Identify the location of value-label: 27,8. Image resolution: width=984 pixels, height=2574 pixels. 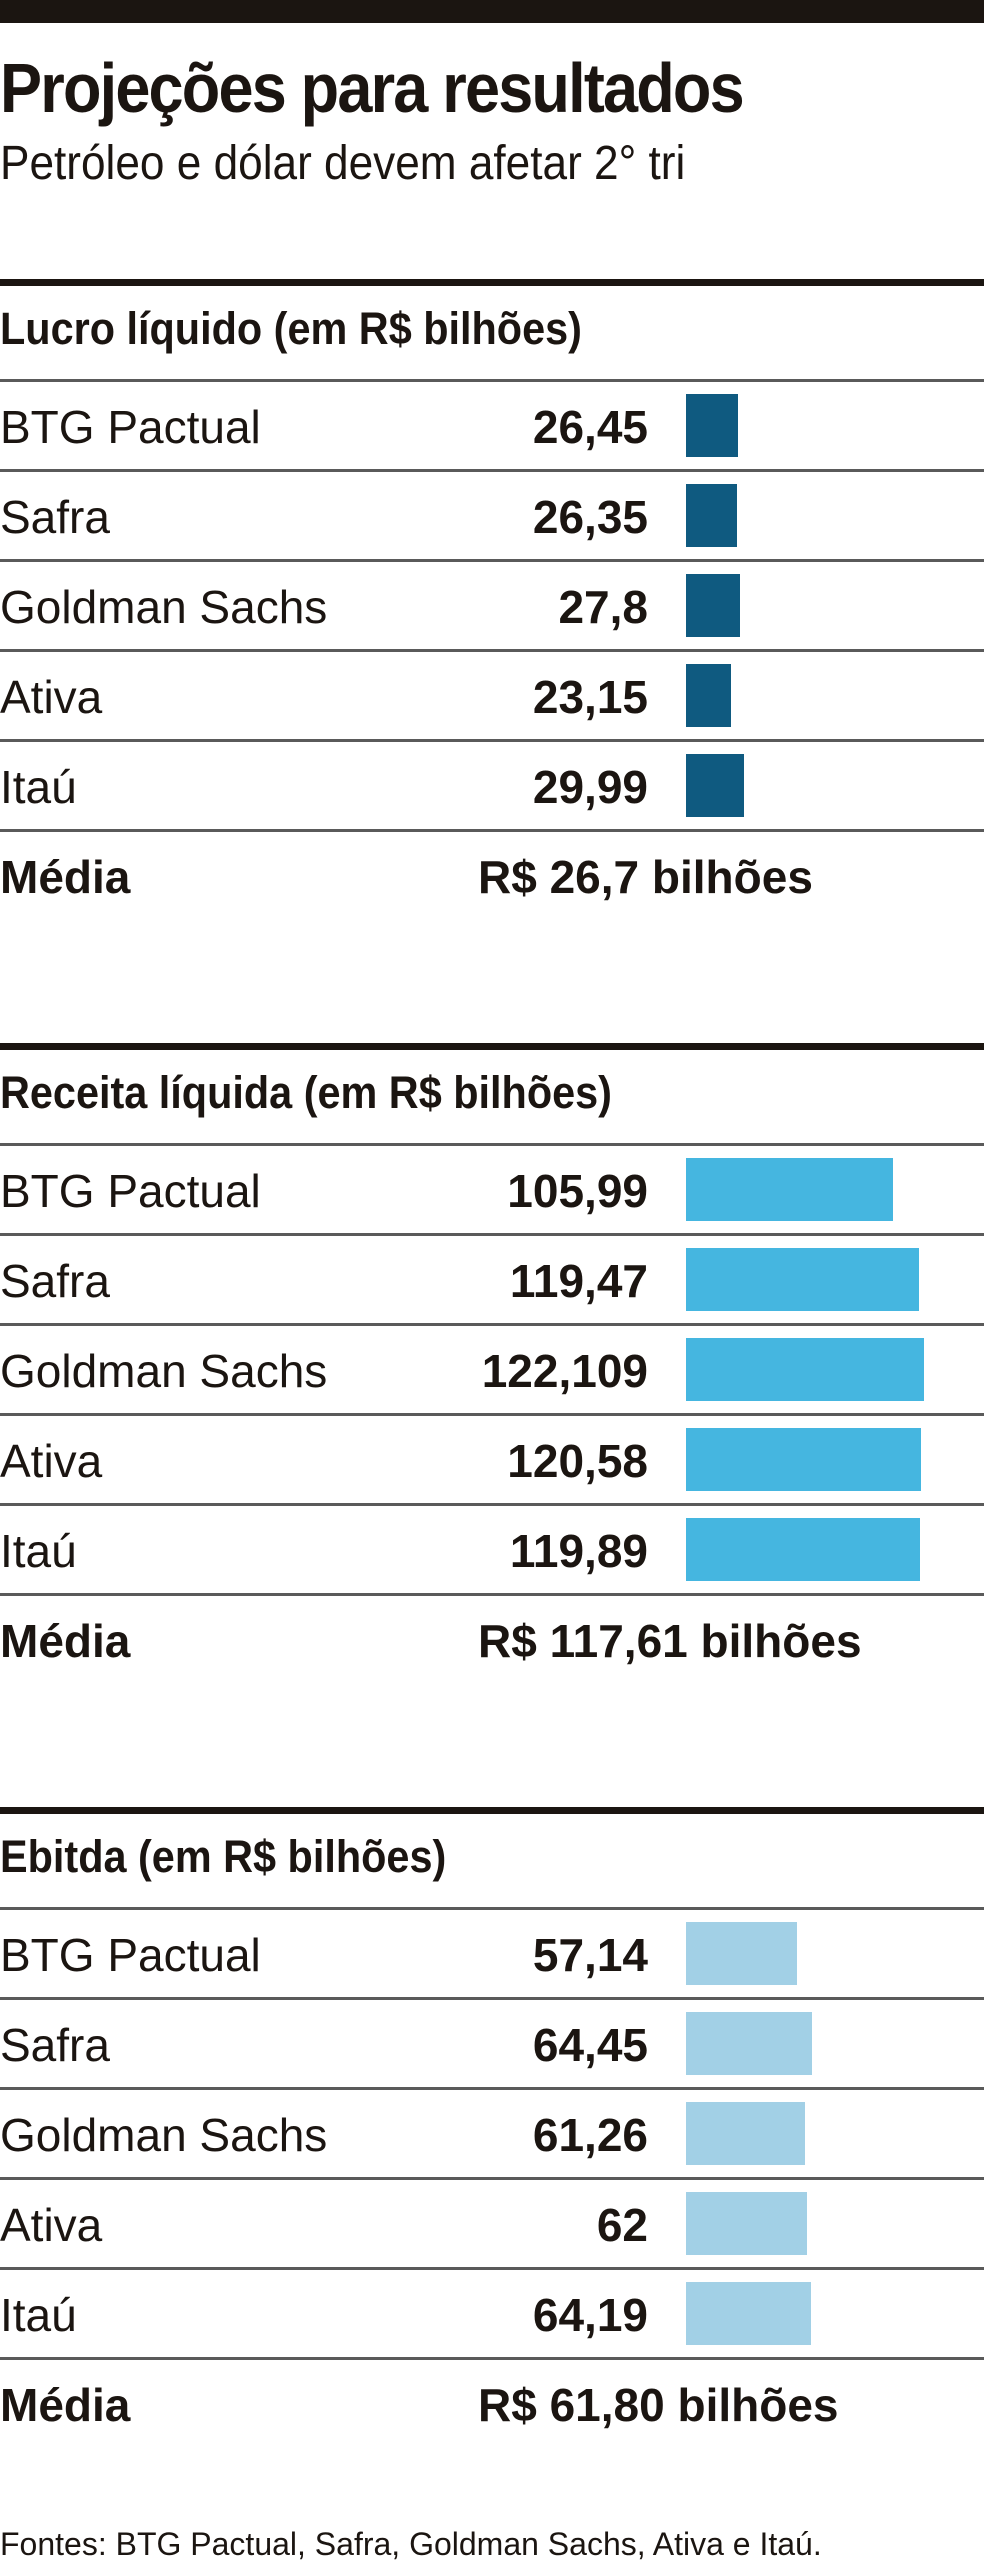
(603, 607).